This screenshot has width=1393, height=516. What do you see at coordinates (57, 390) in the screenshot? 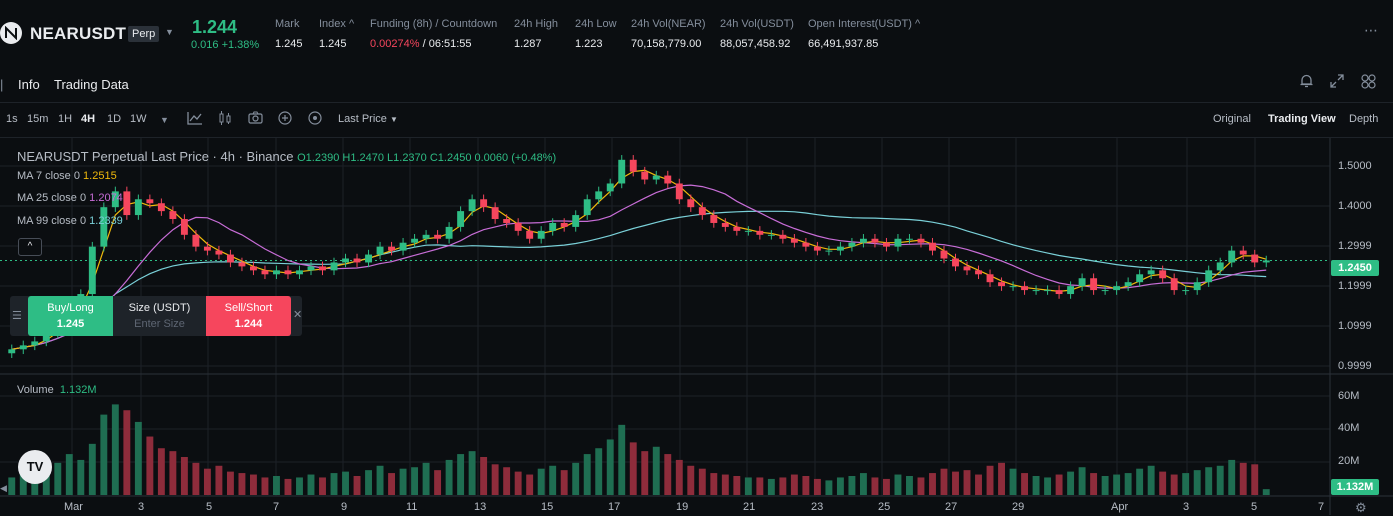
I see `volume-legend: Volume 1.132M` at bounding box center [57, 390].